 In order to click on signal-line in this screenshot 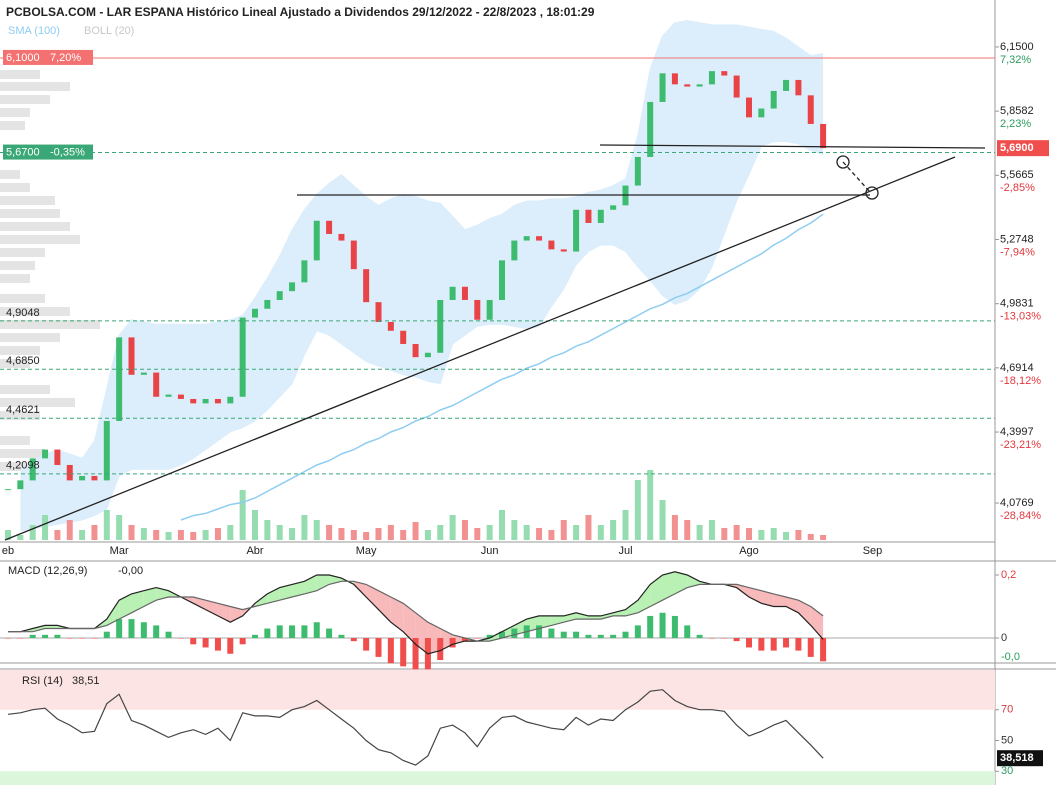, I will do `click(416, 611)`.